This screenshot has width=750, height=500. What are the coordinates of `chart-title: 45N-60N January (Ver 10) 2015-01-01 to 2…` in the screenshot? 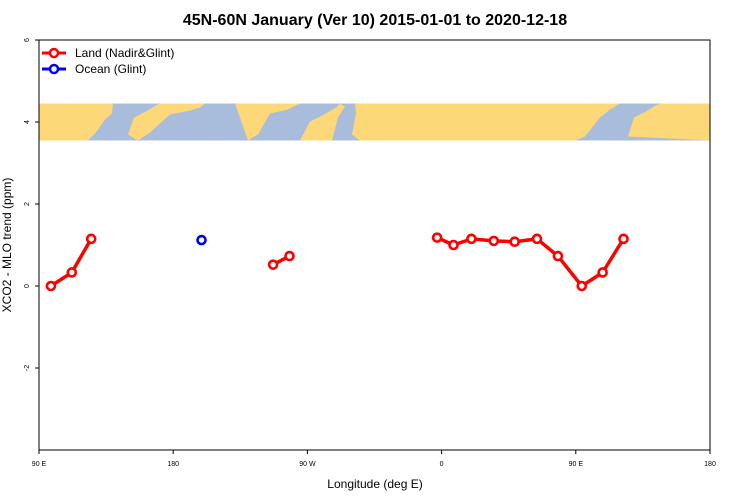 It's located at (375, 20).